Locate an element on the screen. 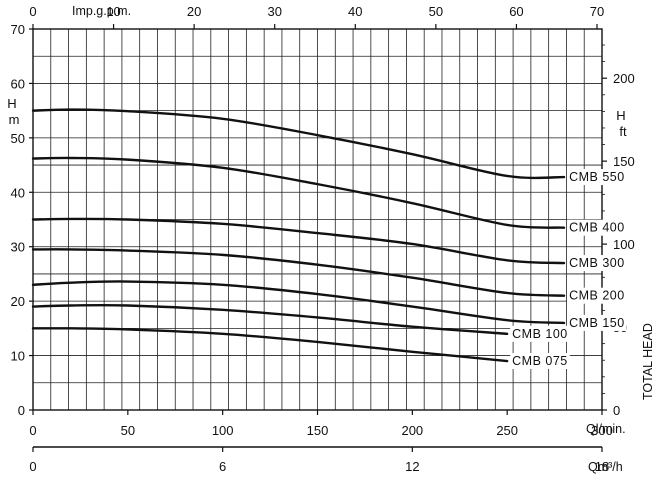 This screenshot has width=655, height=479. right-axis-unit: ft is located at coordinates (623, 131).